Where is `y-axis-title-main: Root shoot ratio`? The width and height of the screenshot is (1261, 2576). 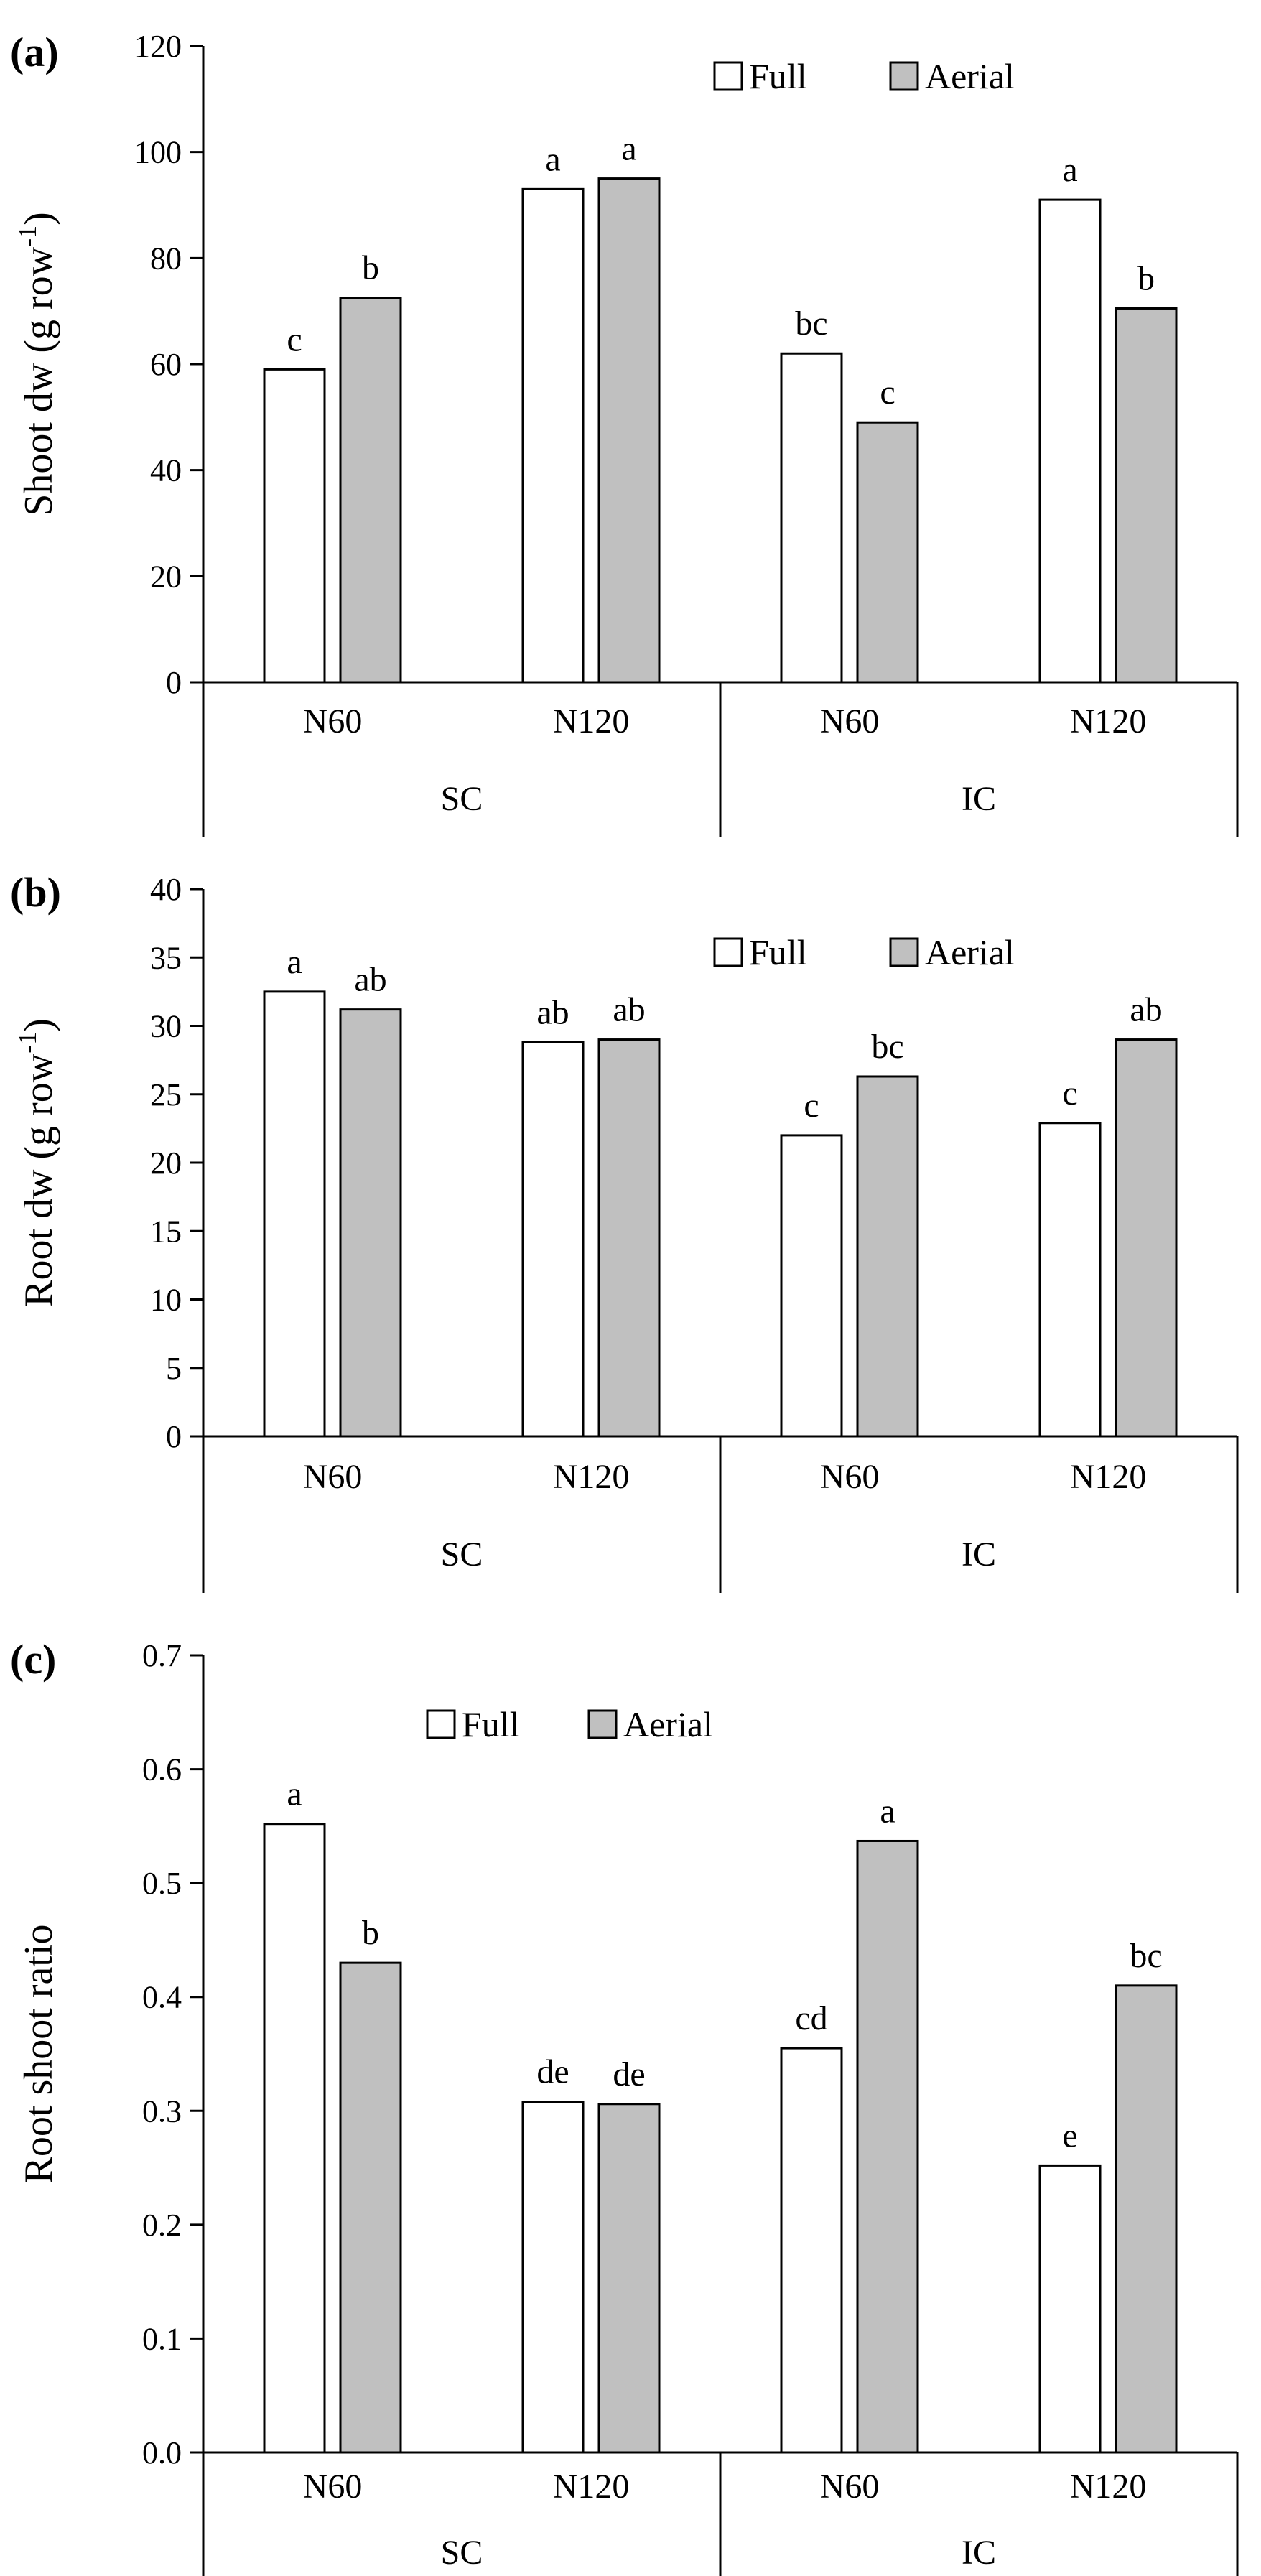 y-axis-title-main: Root shoot ratio is located at coordinates (39, 2054).